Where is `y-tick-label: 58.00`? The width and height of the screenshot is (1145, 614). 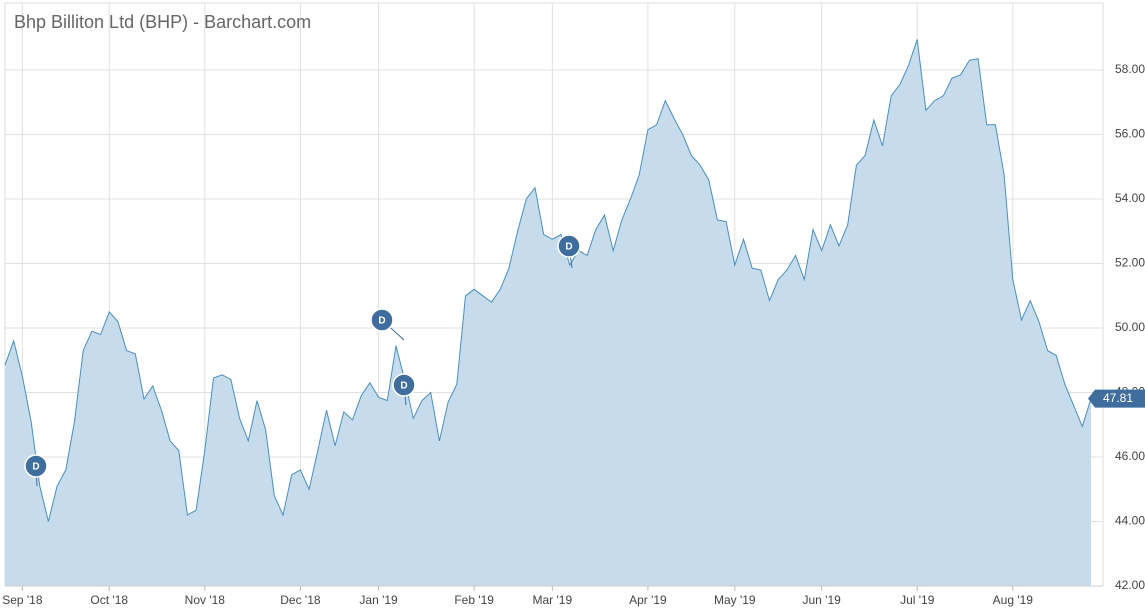
y-tick-label: 58.00 is located at coordinates (1130, 69).